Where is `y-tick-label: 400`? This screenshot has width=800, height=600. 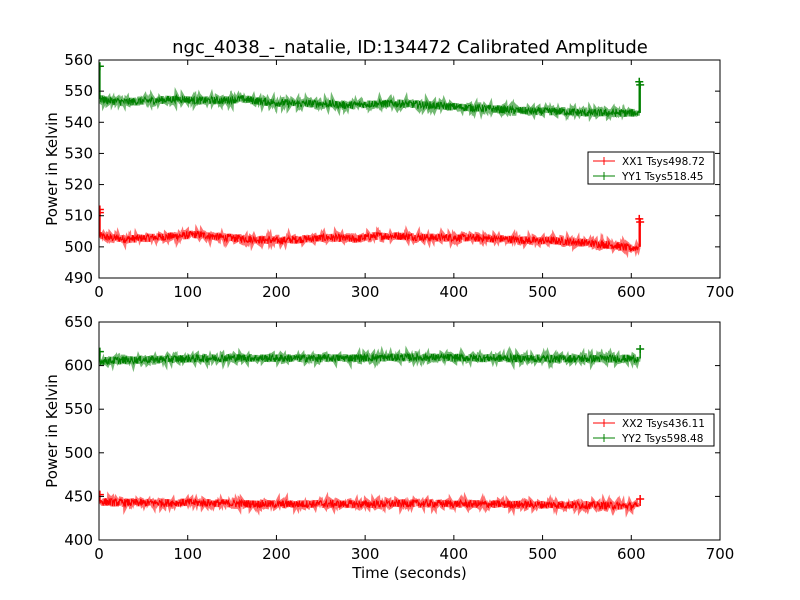 y-tick-label: 400 is located at coordinates (78, 540).